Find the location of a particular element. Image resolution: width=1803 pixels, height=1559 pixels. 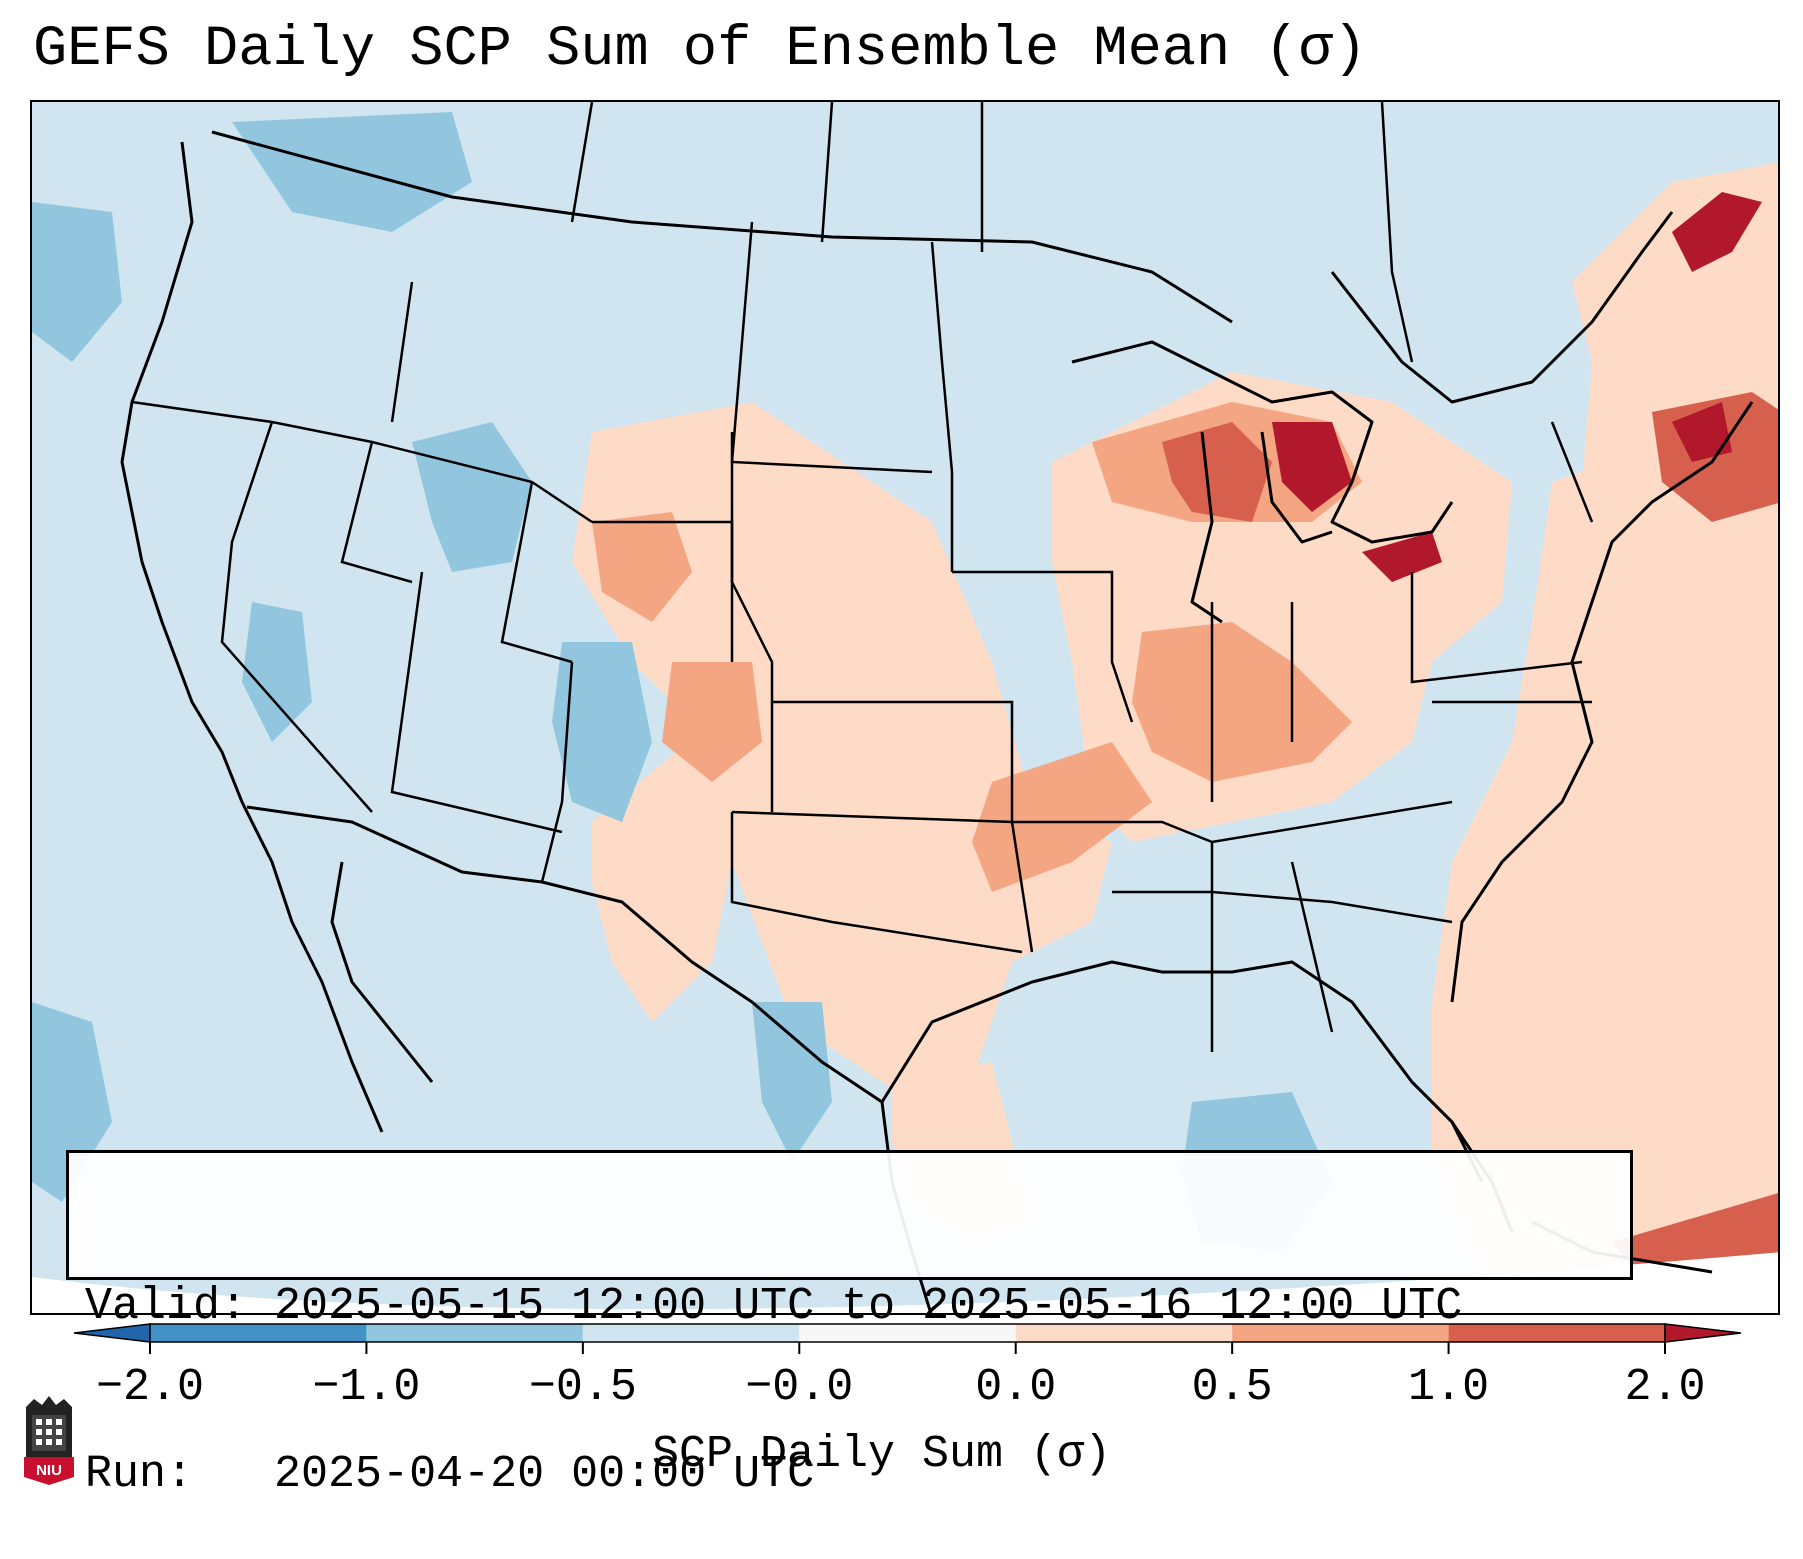

colorbar-tick-label: 2.0 is located at coordinates (1665, 1387).